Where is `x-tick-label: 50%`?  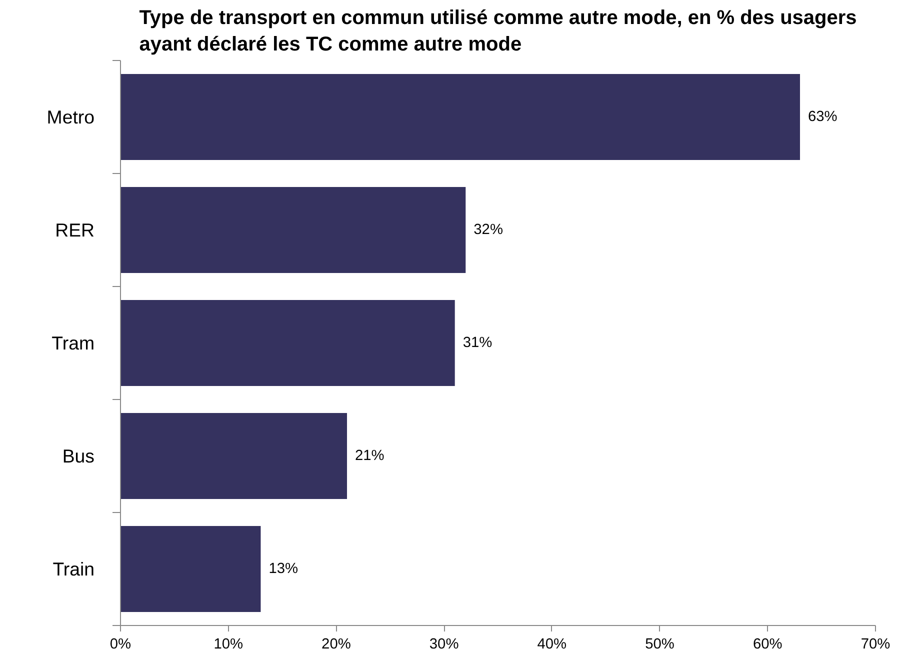
x-tick-label: 50% is located at coordinates (659, 644).